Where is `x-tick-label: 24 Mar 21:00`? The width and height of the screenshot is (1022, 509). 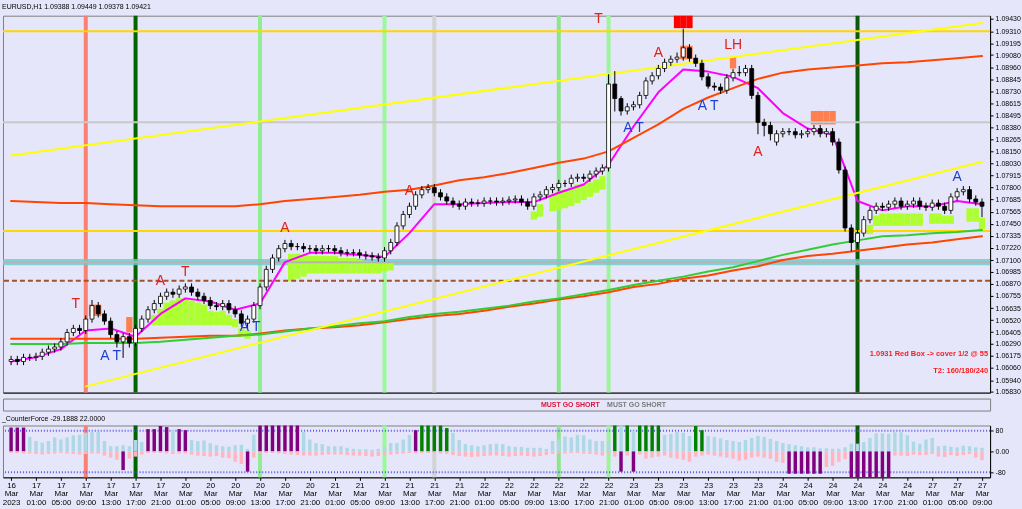 x-tick-label: 24 Mar 21:00 is located at coordinates (908, 493).